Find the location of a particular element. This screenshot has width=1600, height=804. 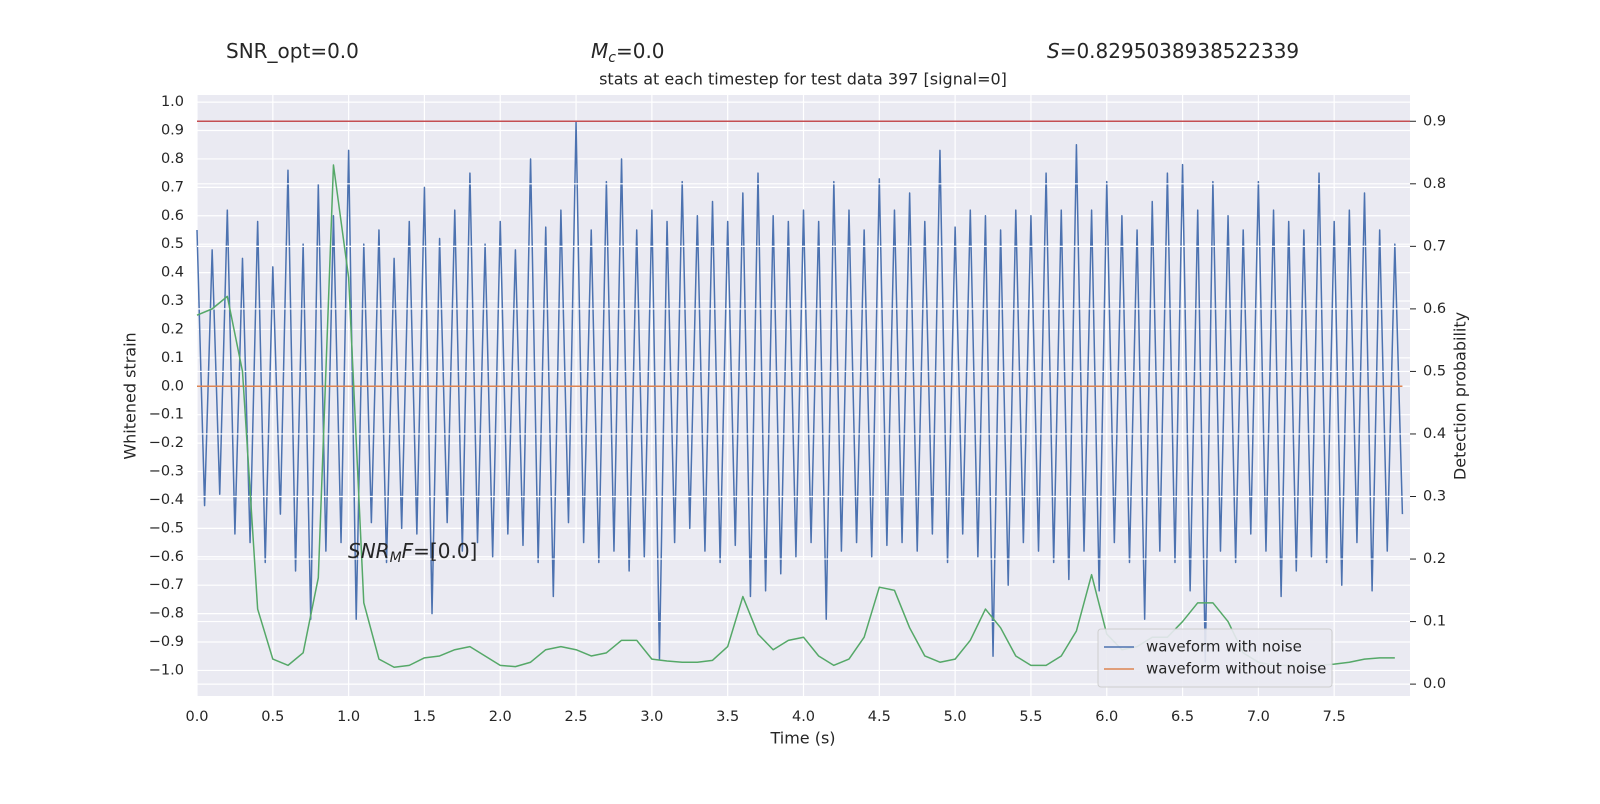

y-tick-label: 0.9 is located at coordinates (172, 131).